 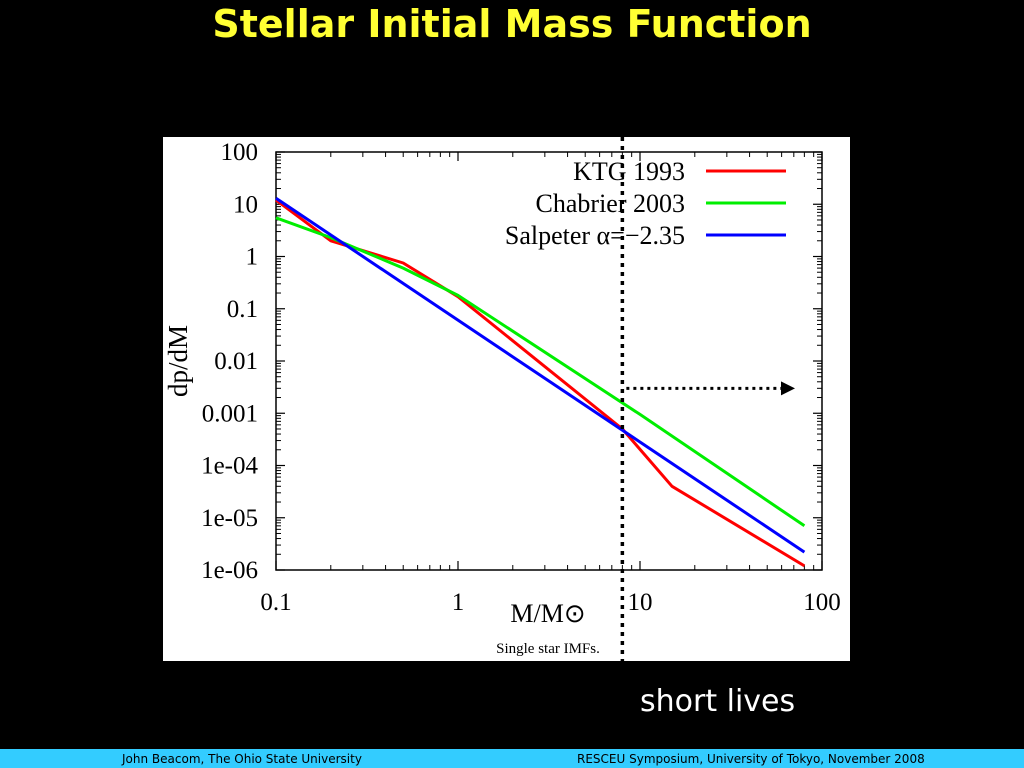 What do you see at coordinates (788, 388) in the screenshot?
I see `arrow-head` at bounding box center [788, 388].